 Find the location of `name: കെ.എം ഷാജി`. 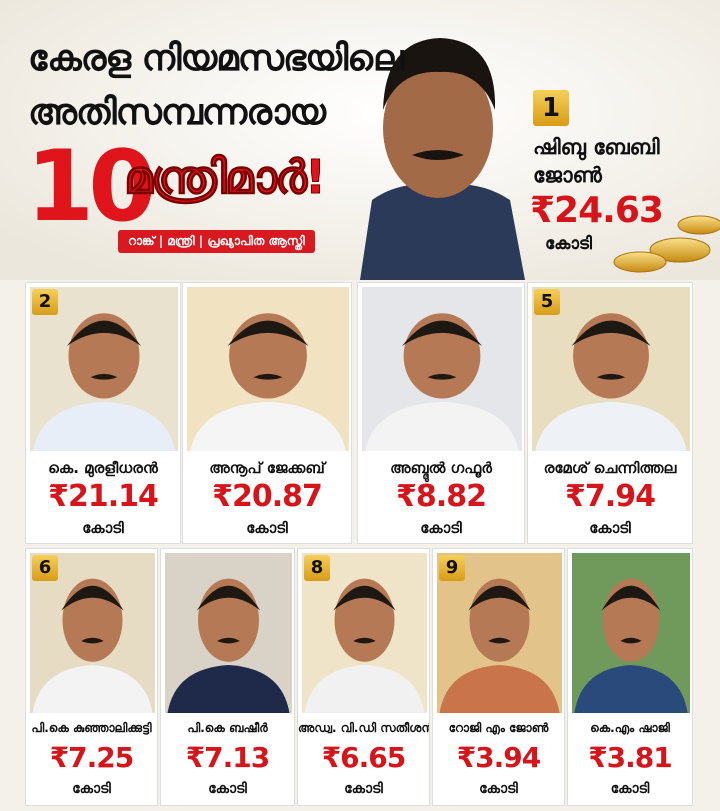

name: കെ.എം ഷാജി is located at coordinates (630, 728).